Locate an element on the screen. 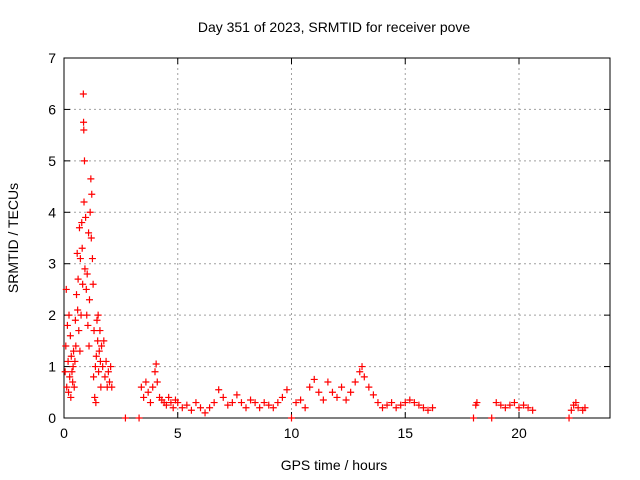  y-tick-label: 5 is located at coordinates (52, 161).